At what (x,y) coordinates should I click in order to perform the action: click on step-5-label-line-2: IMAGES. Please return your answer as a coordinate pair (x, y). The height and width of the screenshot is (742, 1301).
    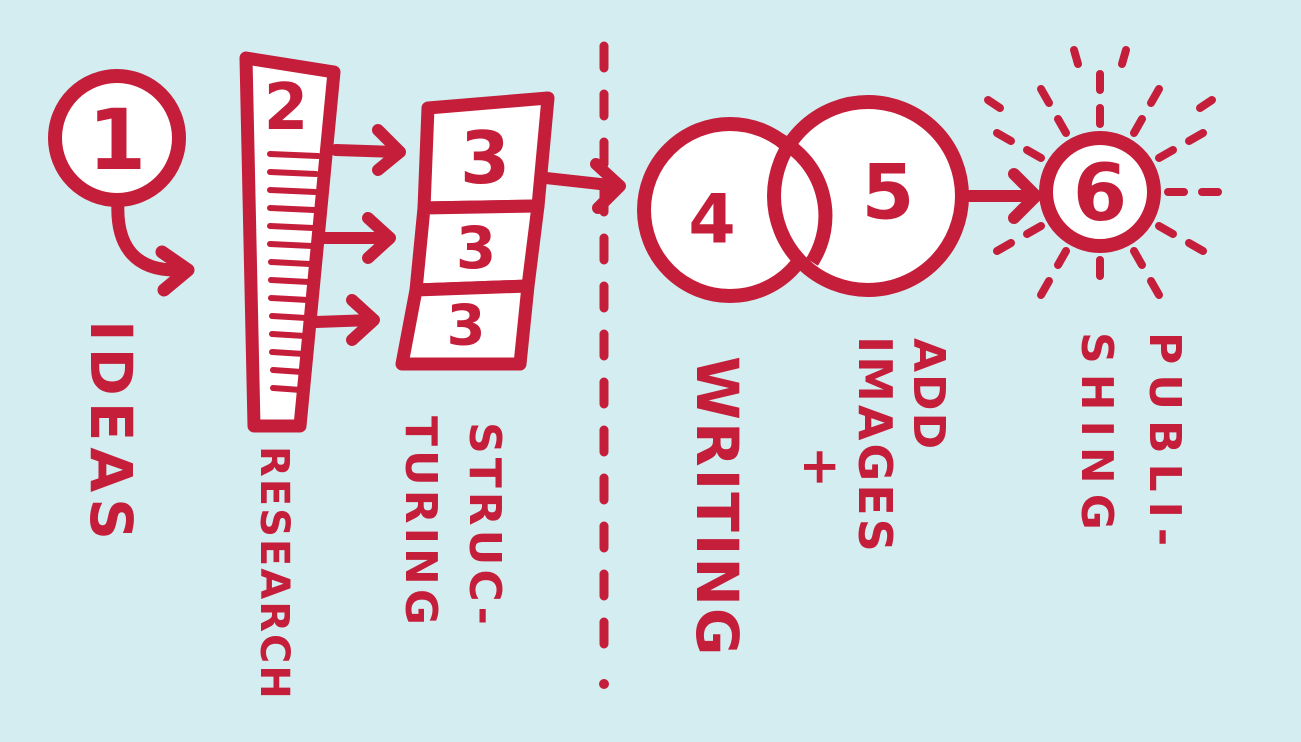
    Looking at the image, I should click on (875, 445).